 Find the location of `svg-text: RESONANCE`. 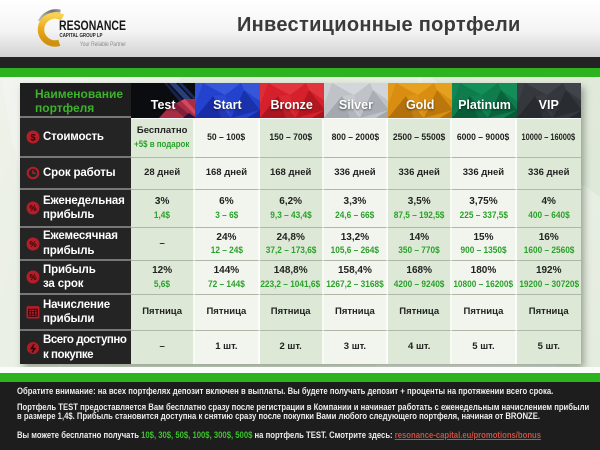

svg-text: RESONANCE is located at coordinates (92, 25).